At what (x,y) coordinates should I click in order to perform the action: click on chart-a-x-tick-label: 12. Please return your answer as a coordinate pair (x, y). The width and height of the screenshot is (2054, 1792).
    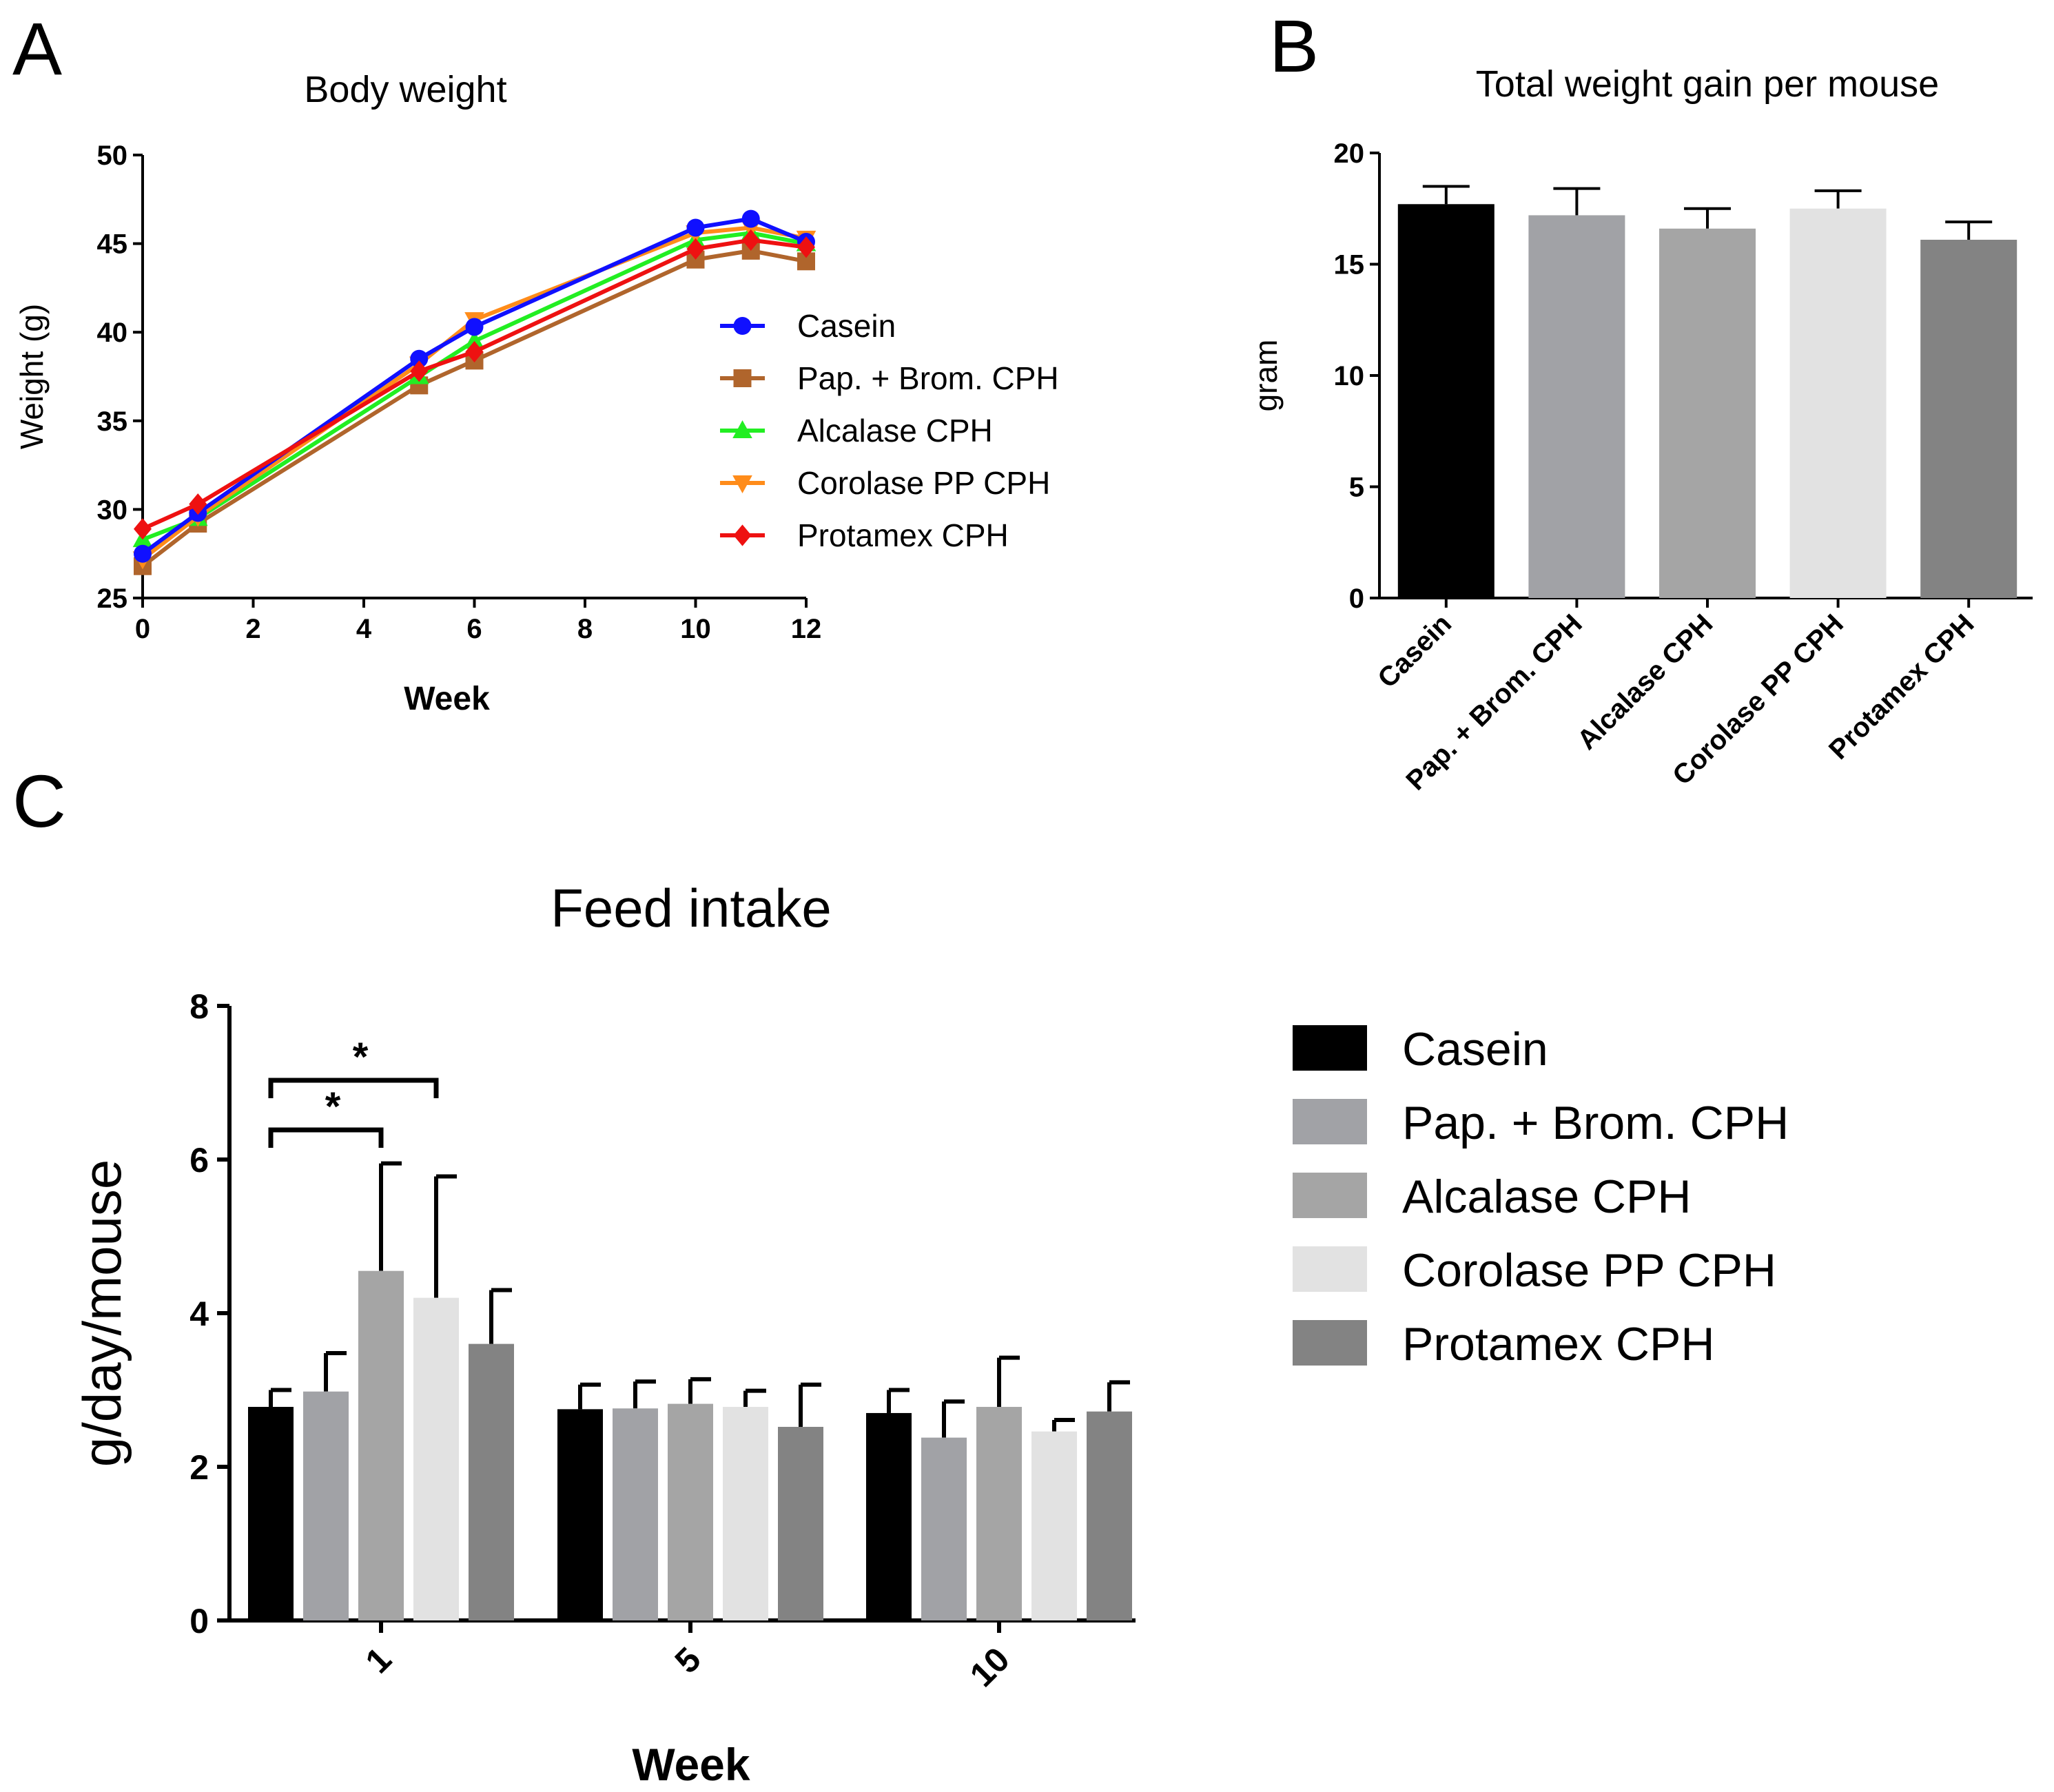
    Looking at the image, I should click on (806, 629).